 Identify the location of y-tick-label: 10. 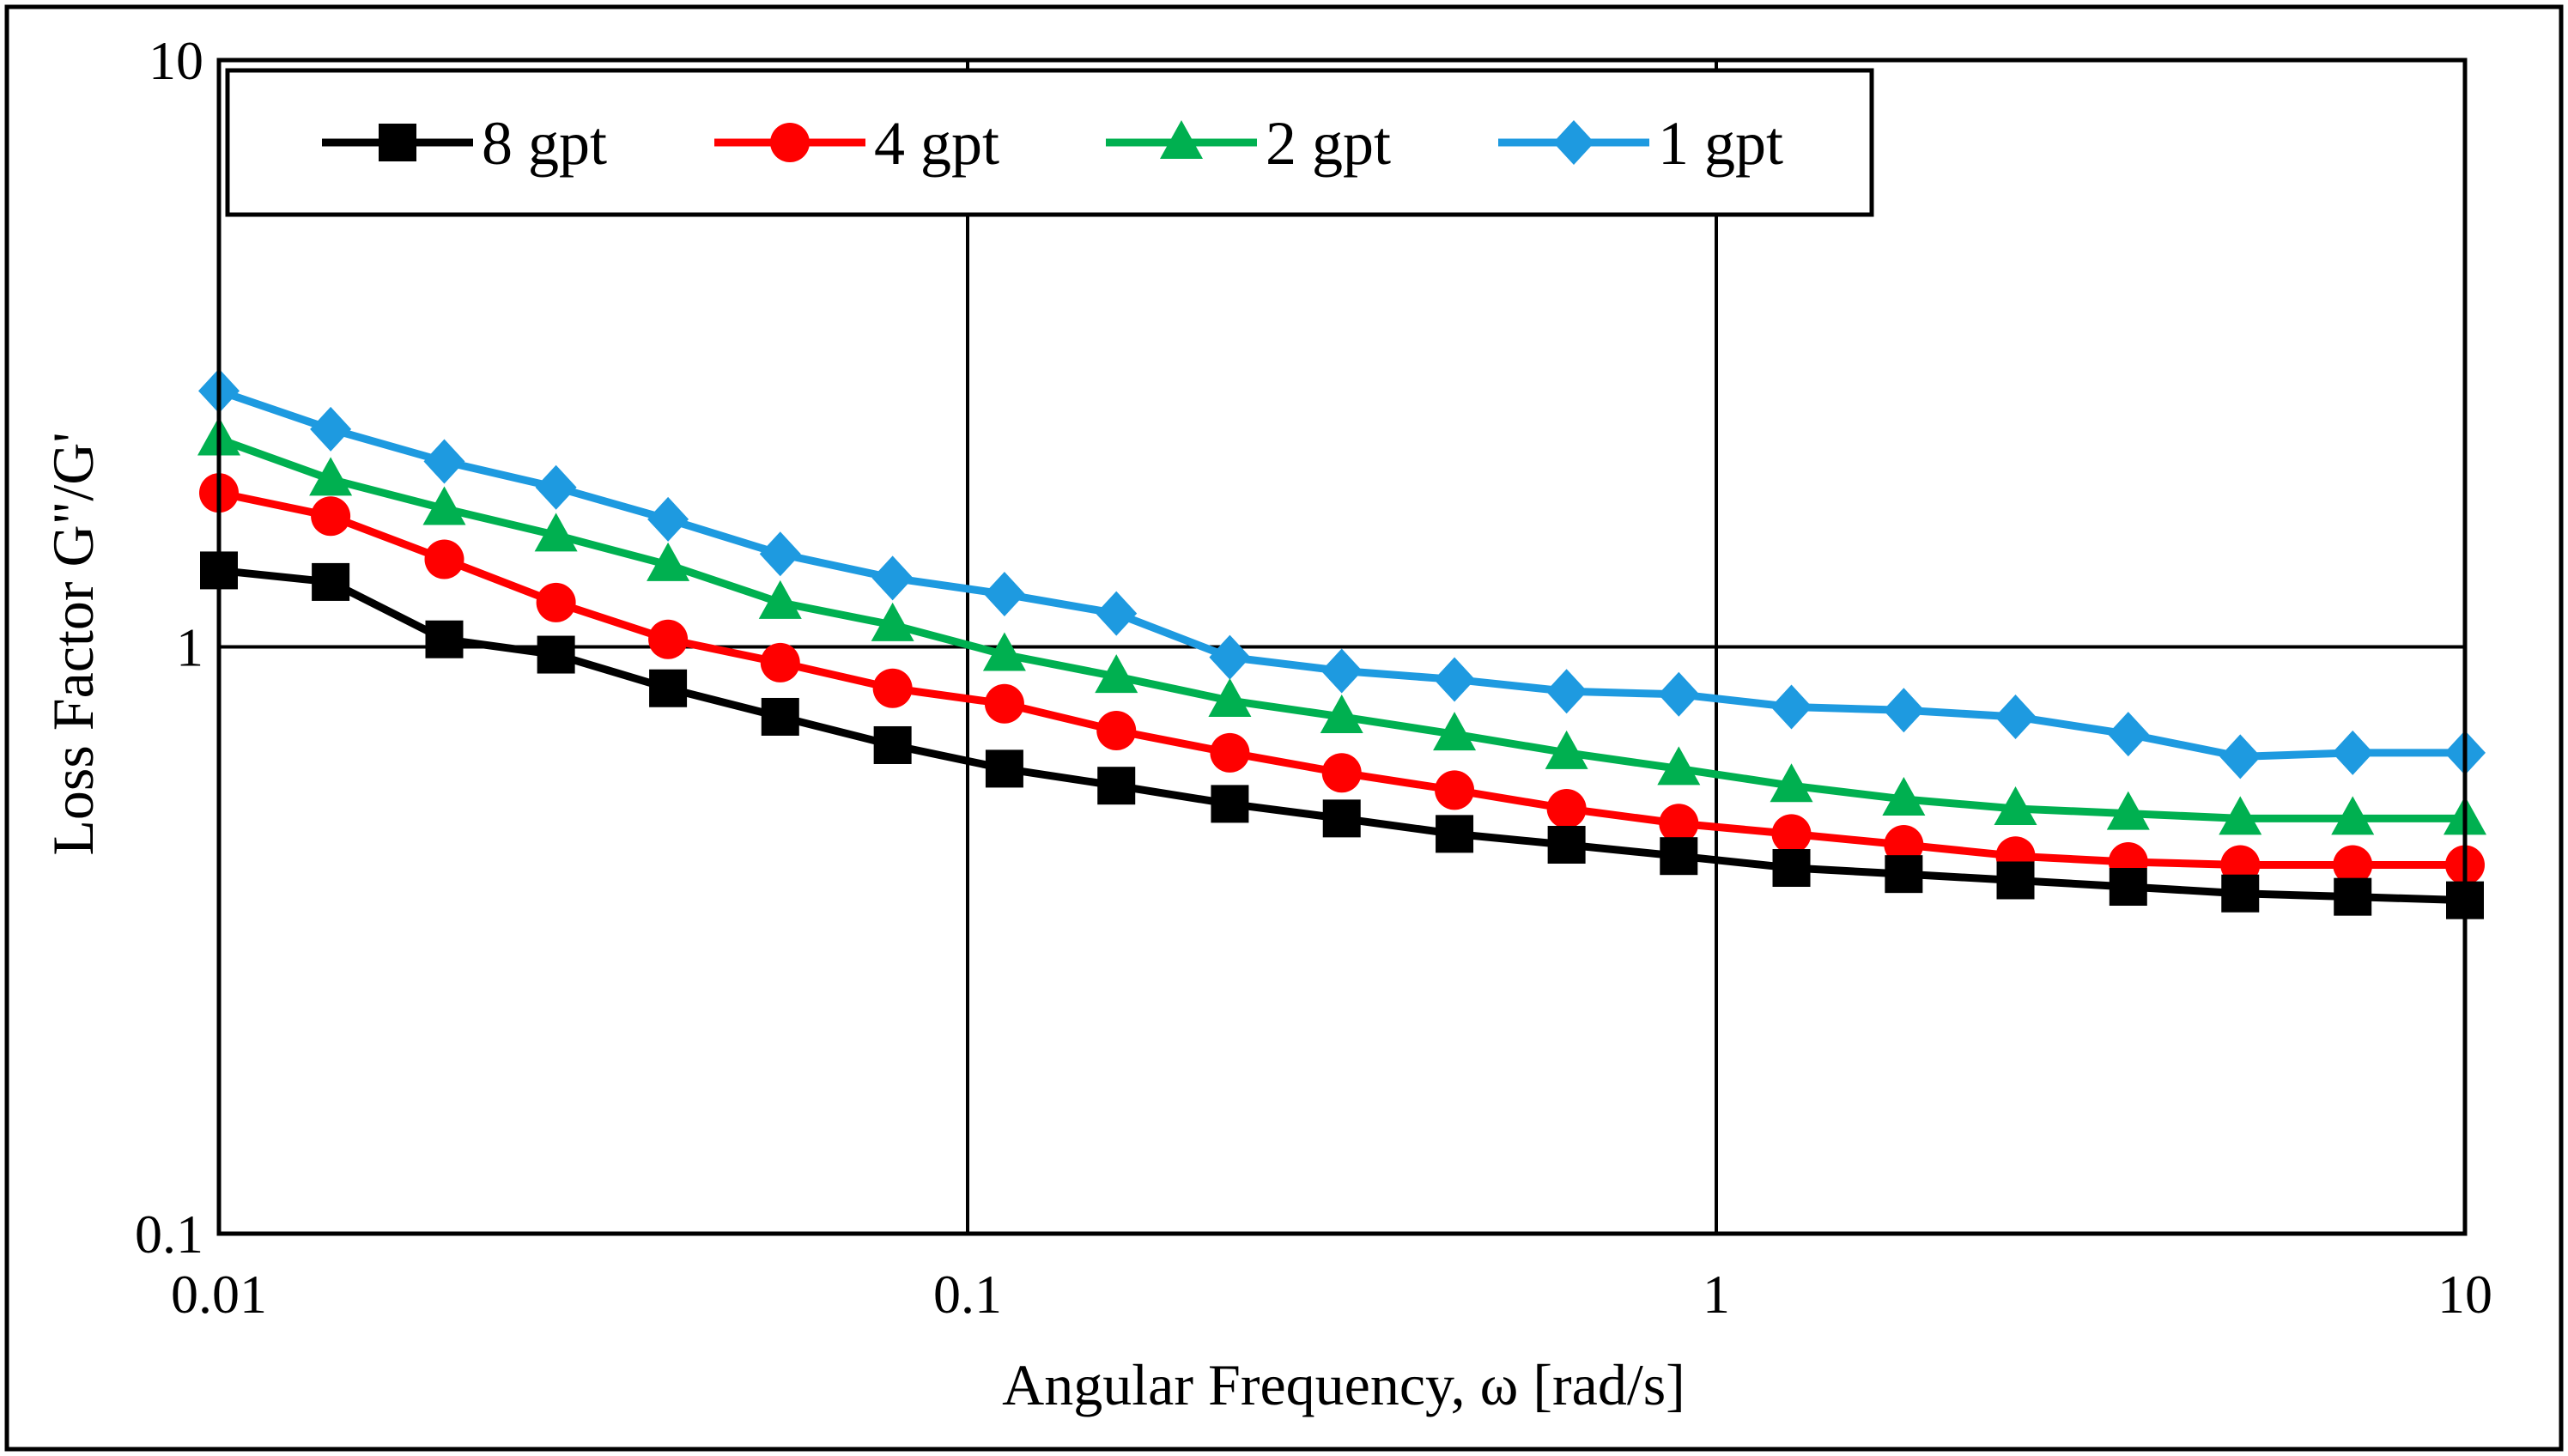
(176, 61).